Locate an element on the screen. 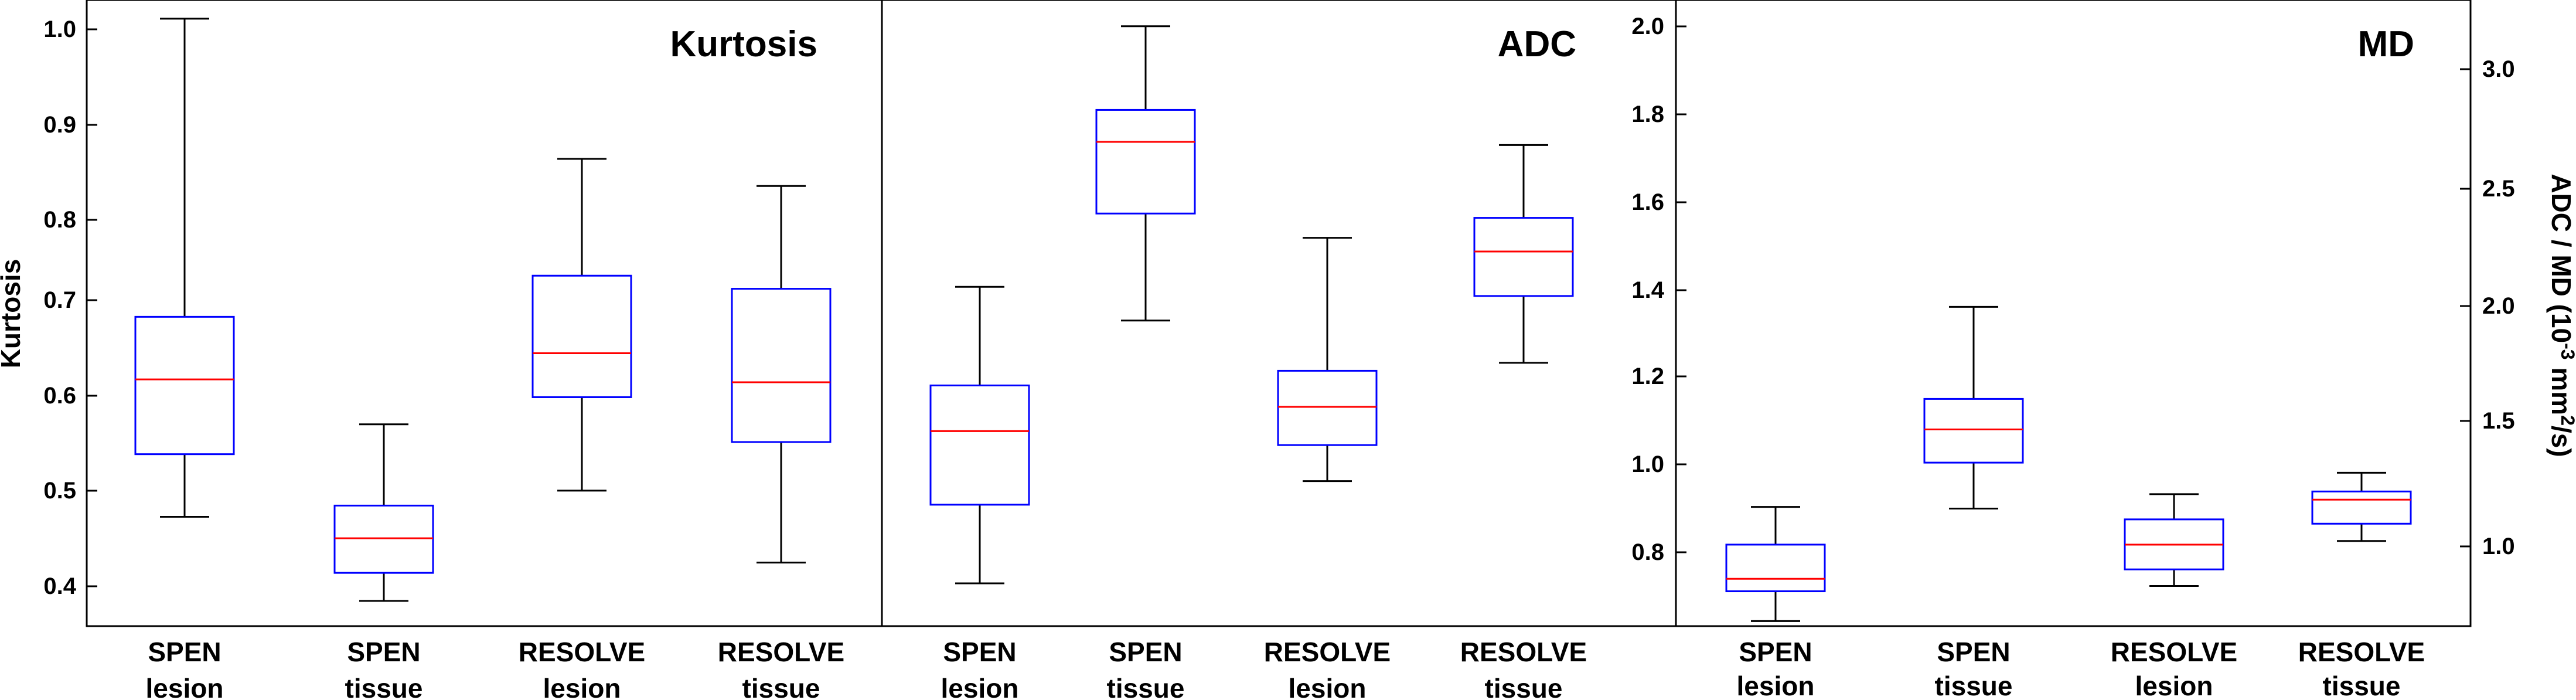 This screenshot has height=700, width=2576. md-right-tick-label: 1.0 is located at coordinates (2498, 546).